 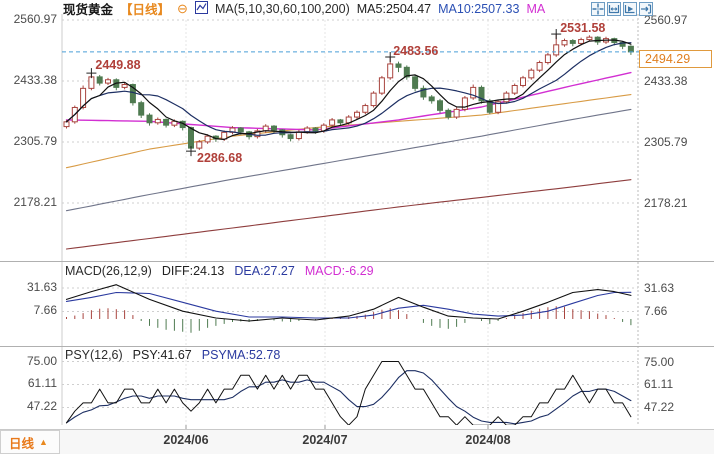 I want to click on diff-line, so click(x=348, y=303).